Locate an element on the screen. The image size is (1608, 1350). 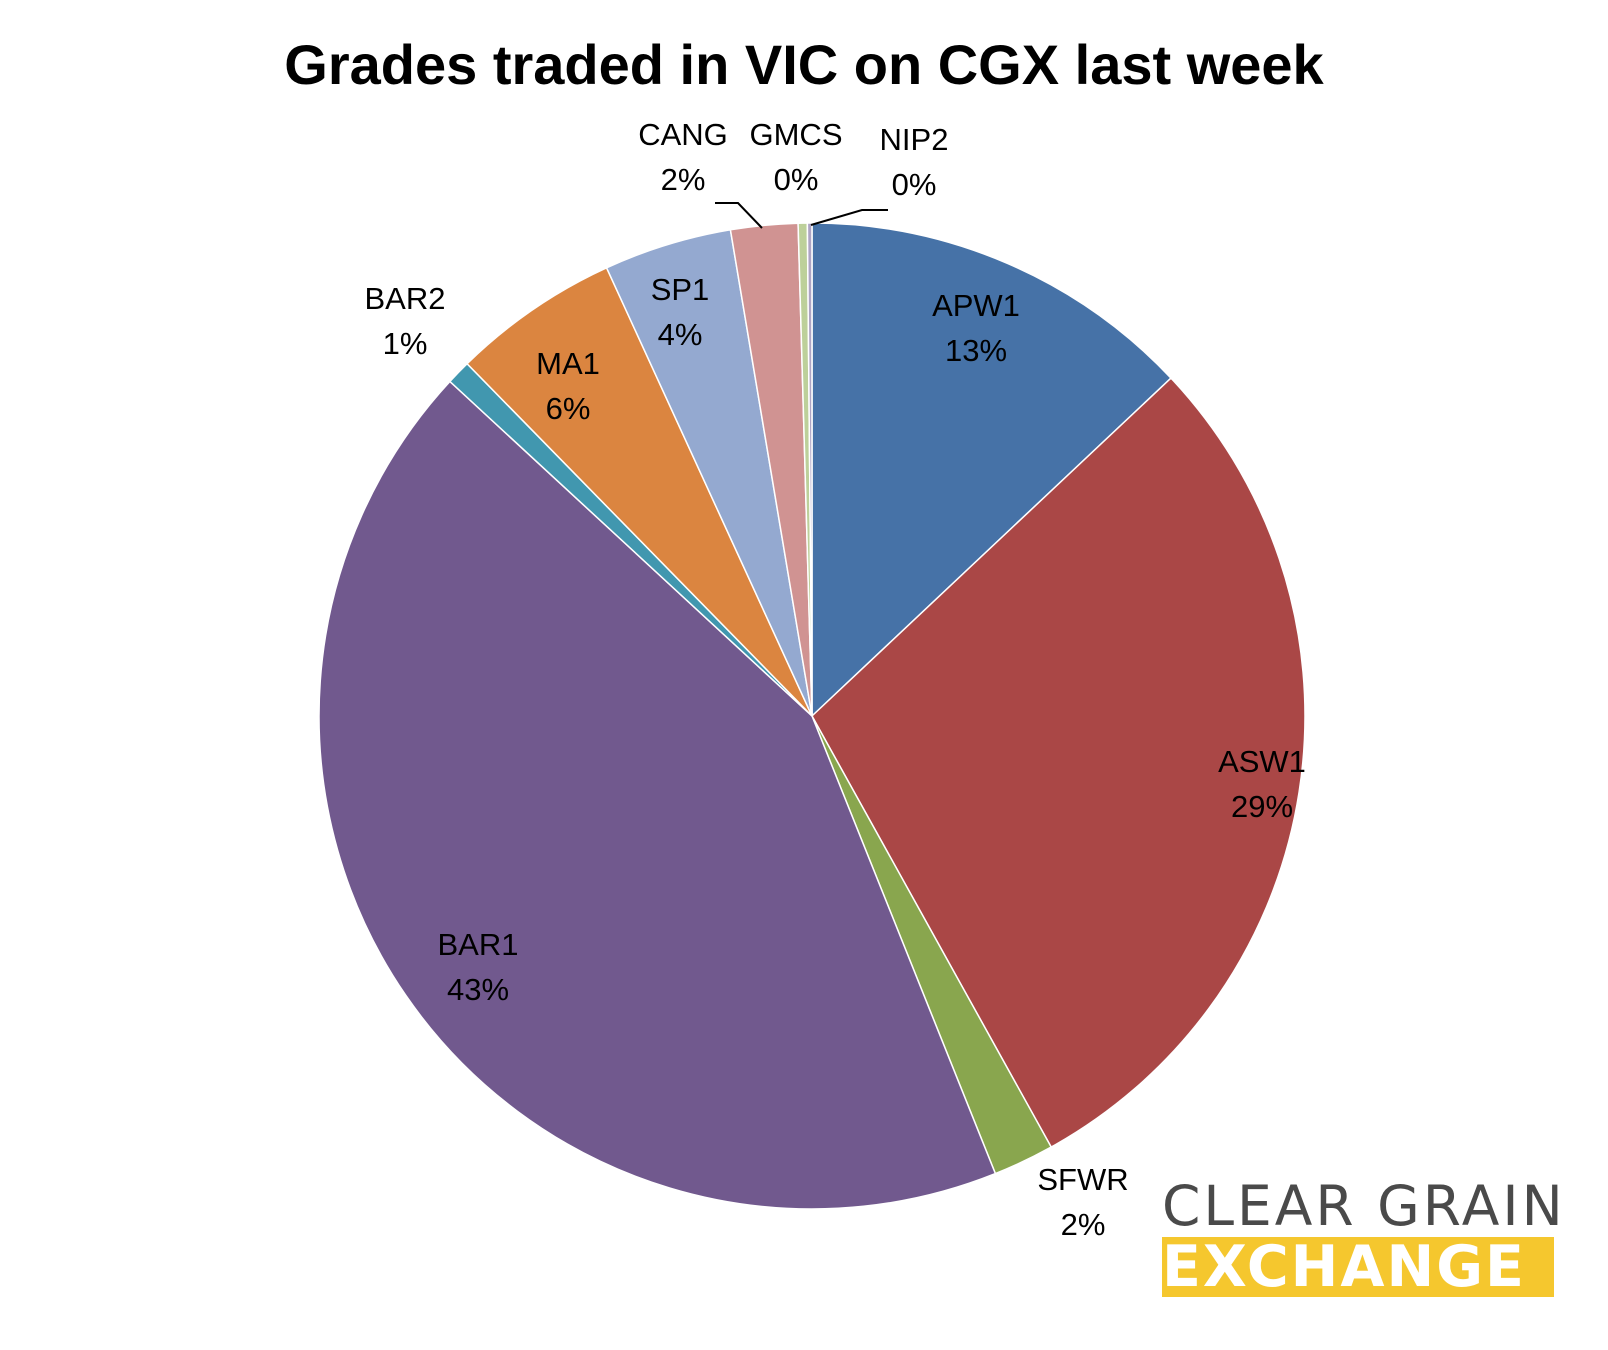
slice-label-name: APW1 is located at coordinates (976, 305).